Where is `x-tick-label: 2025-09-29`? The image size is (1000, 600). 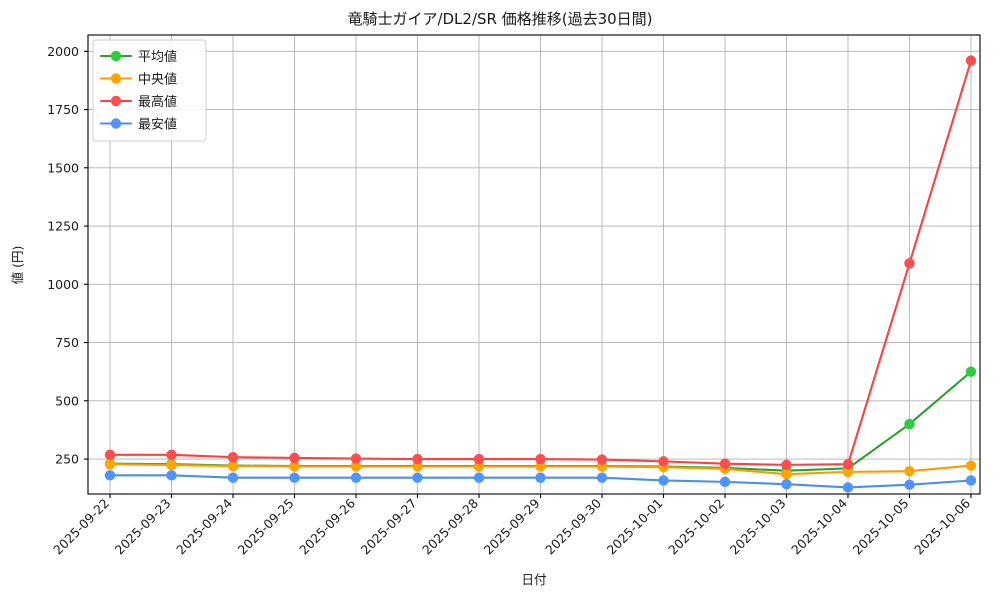
x-tick-label: 2025-09-29 is located at coordinates (512, 526).